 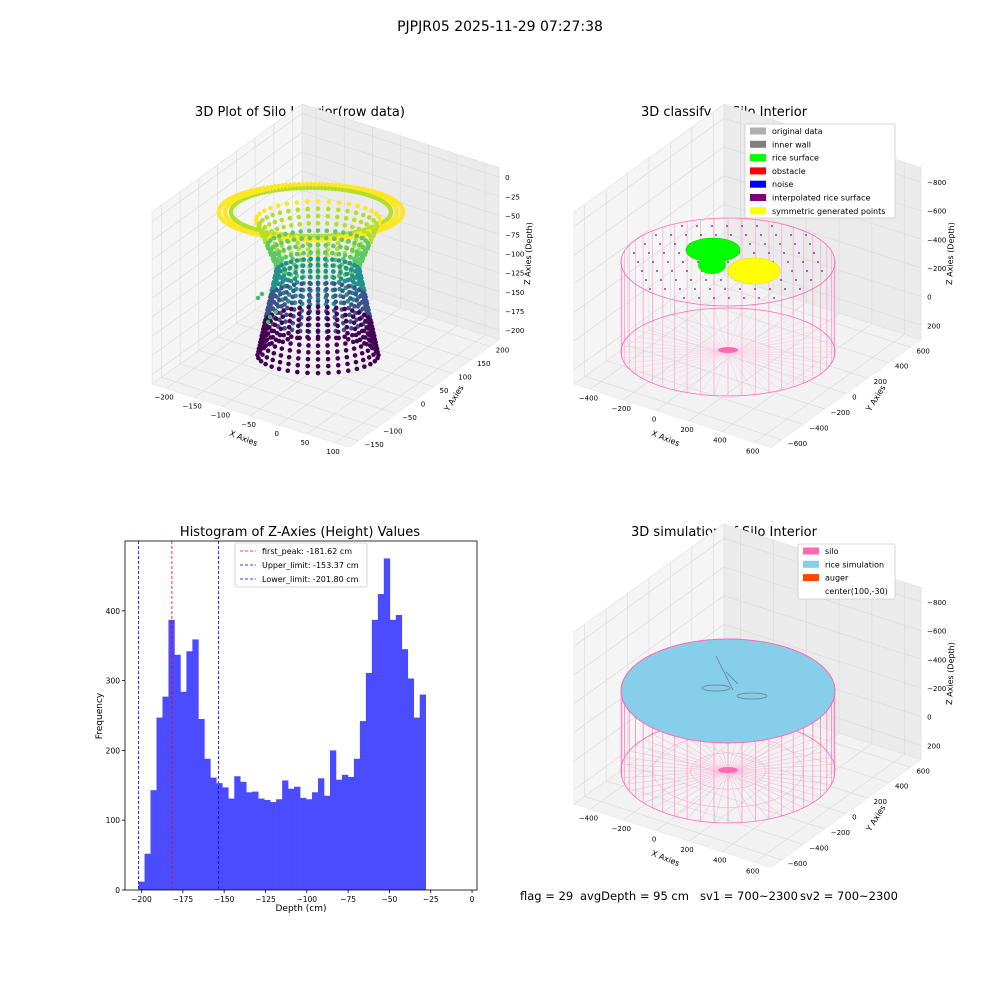 What do you see at coordinates (282, 724) in the screenshot?
I see `histogram-bars` at bounding box center [282, 724].